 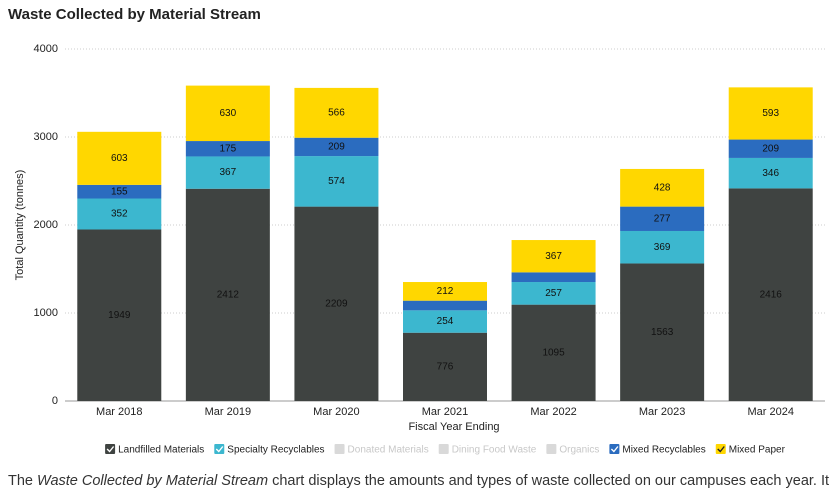 What do you see at coordinates (20, 225) in the screenshot?
I see `y-axis-title: Total Quantity (tonnes)` at bounding box center [20, 225].